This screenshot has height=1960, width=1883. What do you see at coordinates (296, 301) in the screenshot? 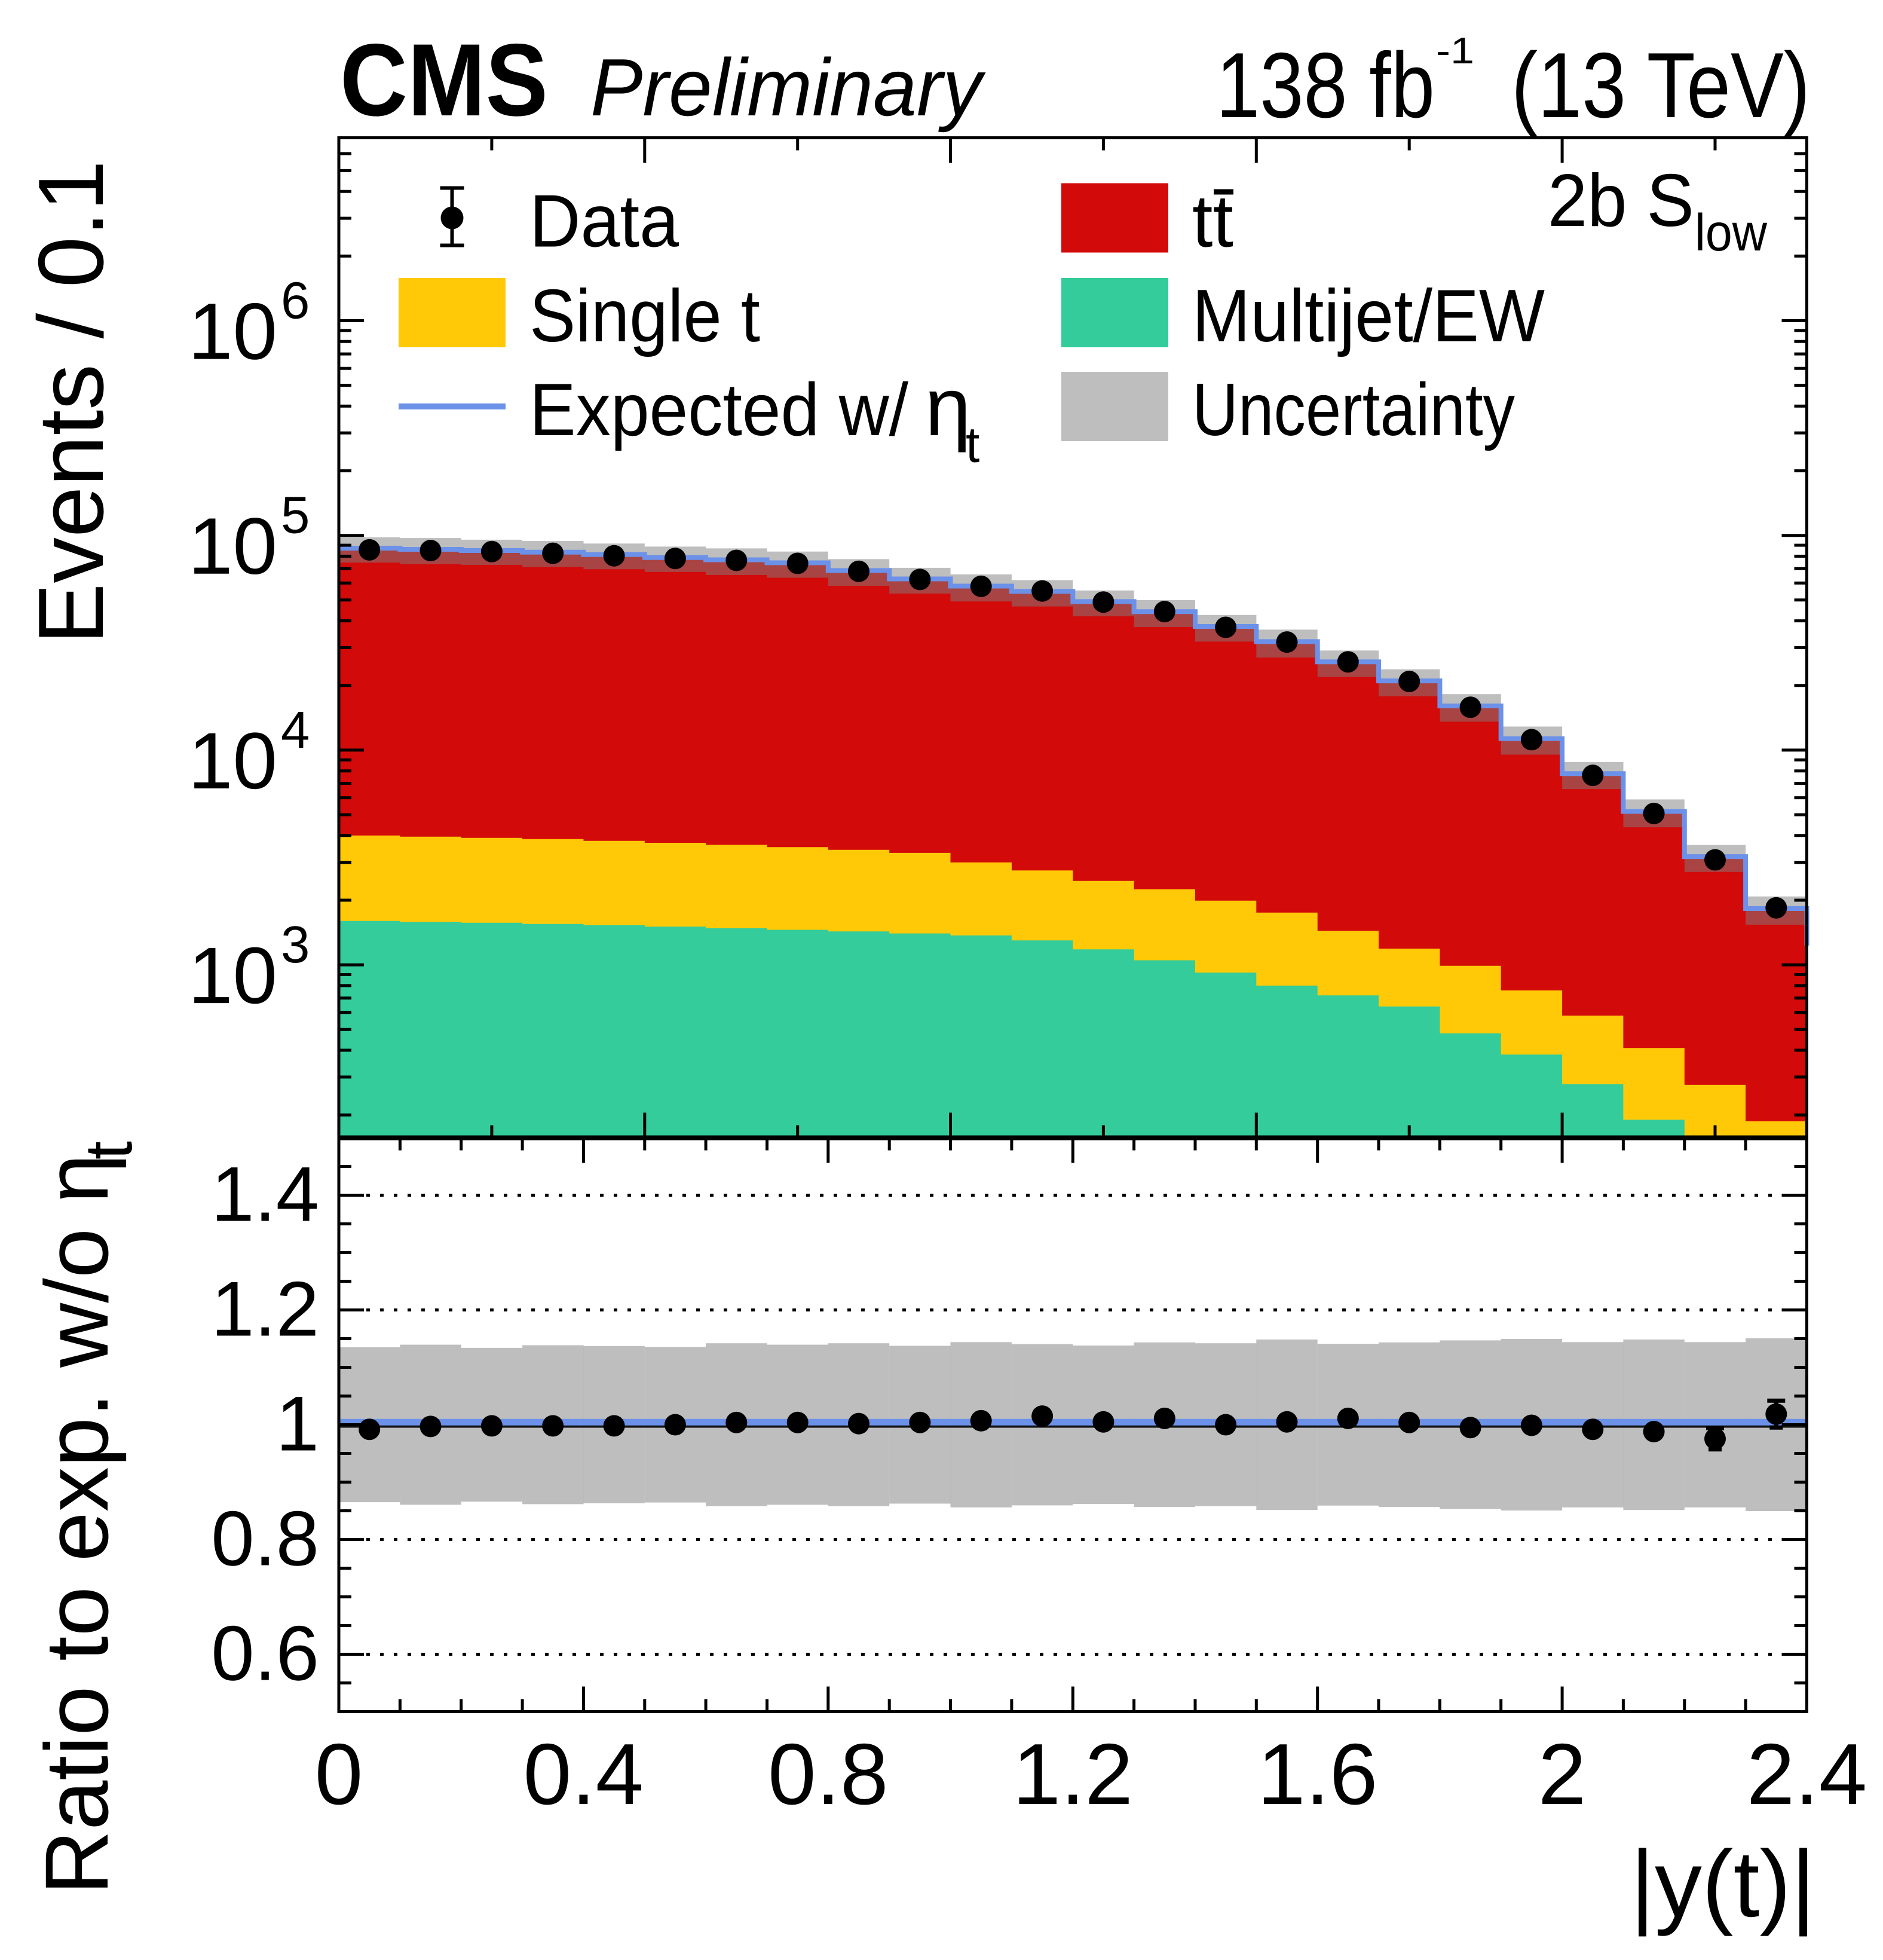
I see `svg-text: 6` at bounding box center [296, 301].